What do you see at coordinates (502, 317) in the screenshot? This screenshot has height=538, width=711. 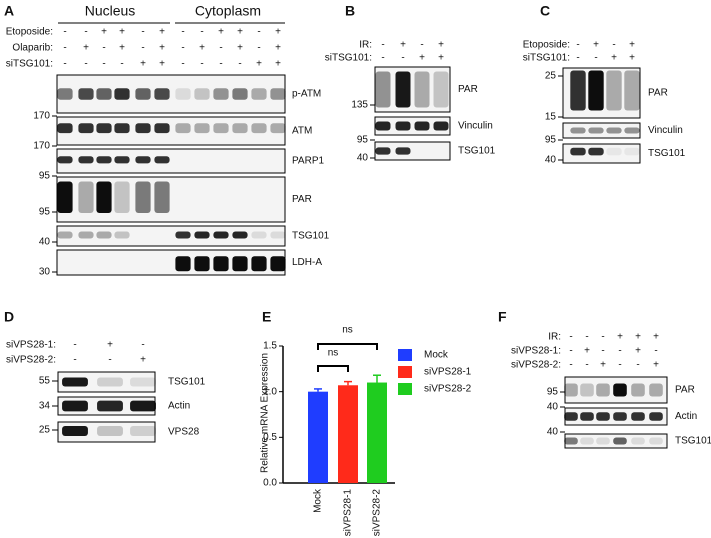 I see `panel-label: F` at bounding box center [502, 317].